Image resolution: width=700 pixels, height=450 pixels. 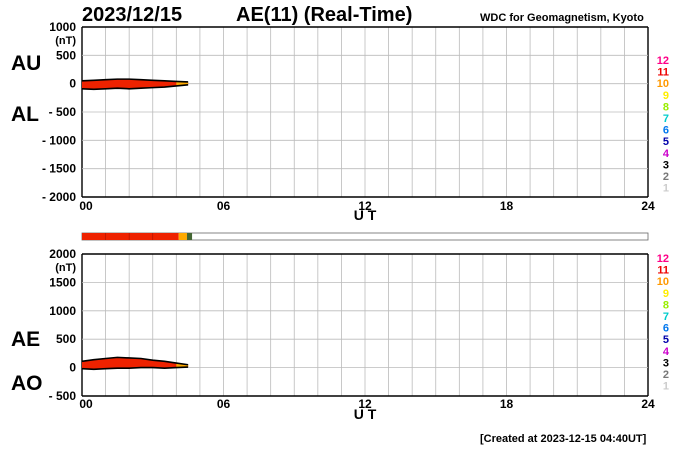 I want to click on y-tick-label: 1500, so click(x=62, y=282).